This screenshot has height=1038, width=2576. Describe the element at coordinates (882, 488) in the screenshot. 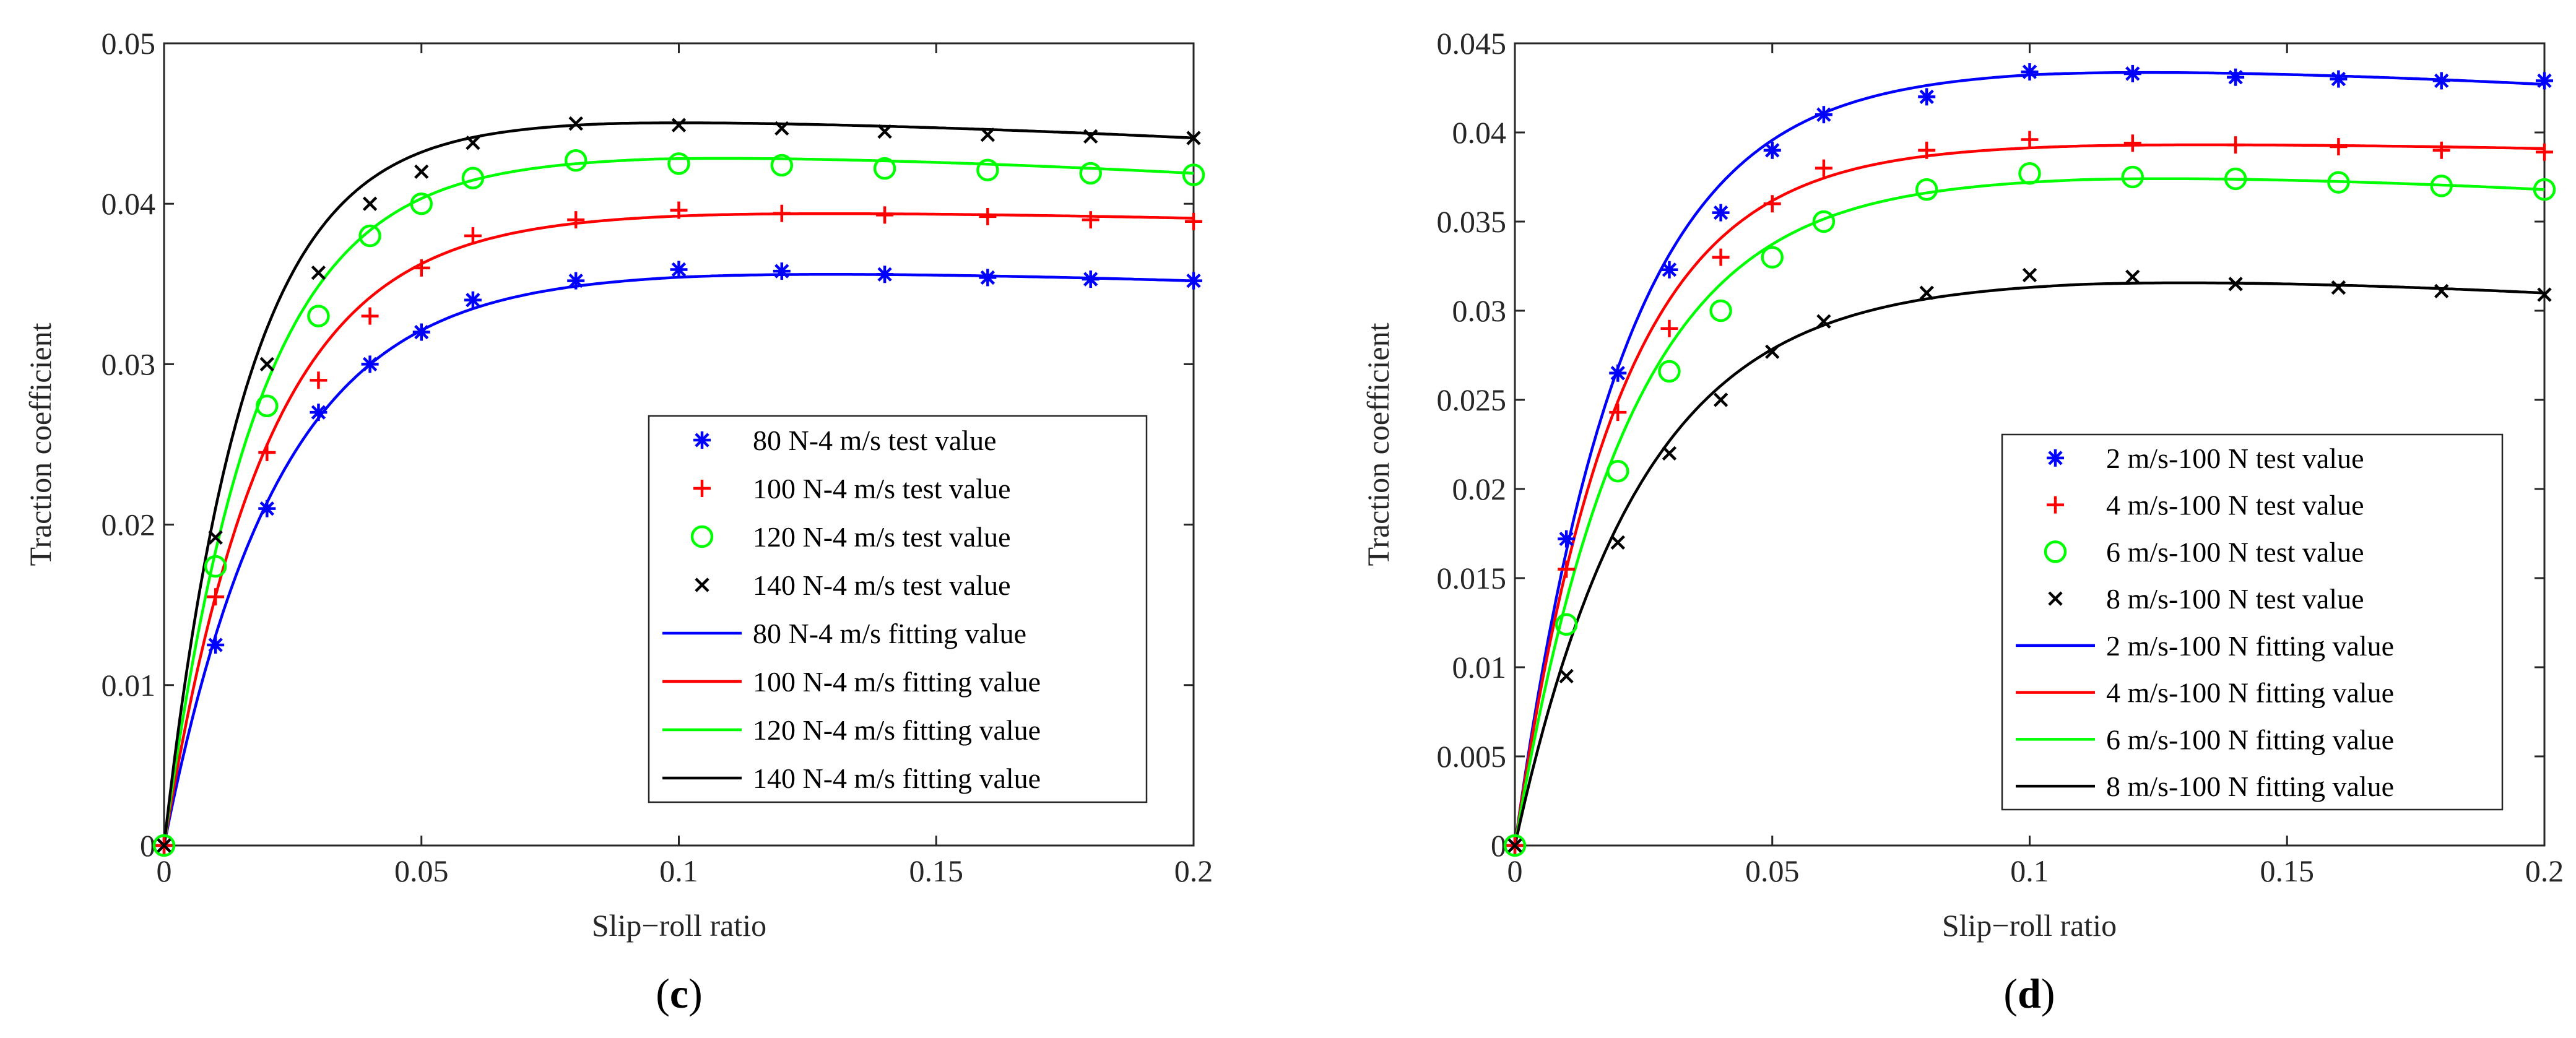

I see `legend-entry-label: 100 N-4 m/s test value` at that location.